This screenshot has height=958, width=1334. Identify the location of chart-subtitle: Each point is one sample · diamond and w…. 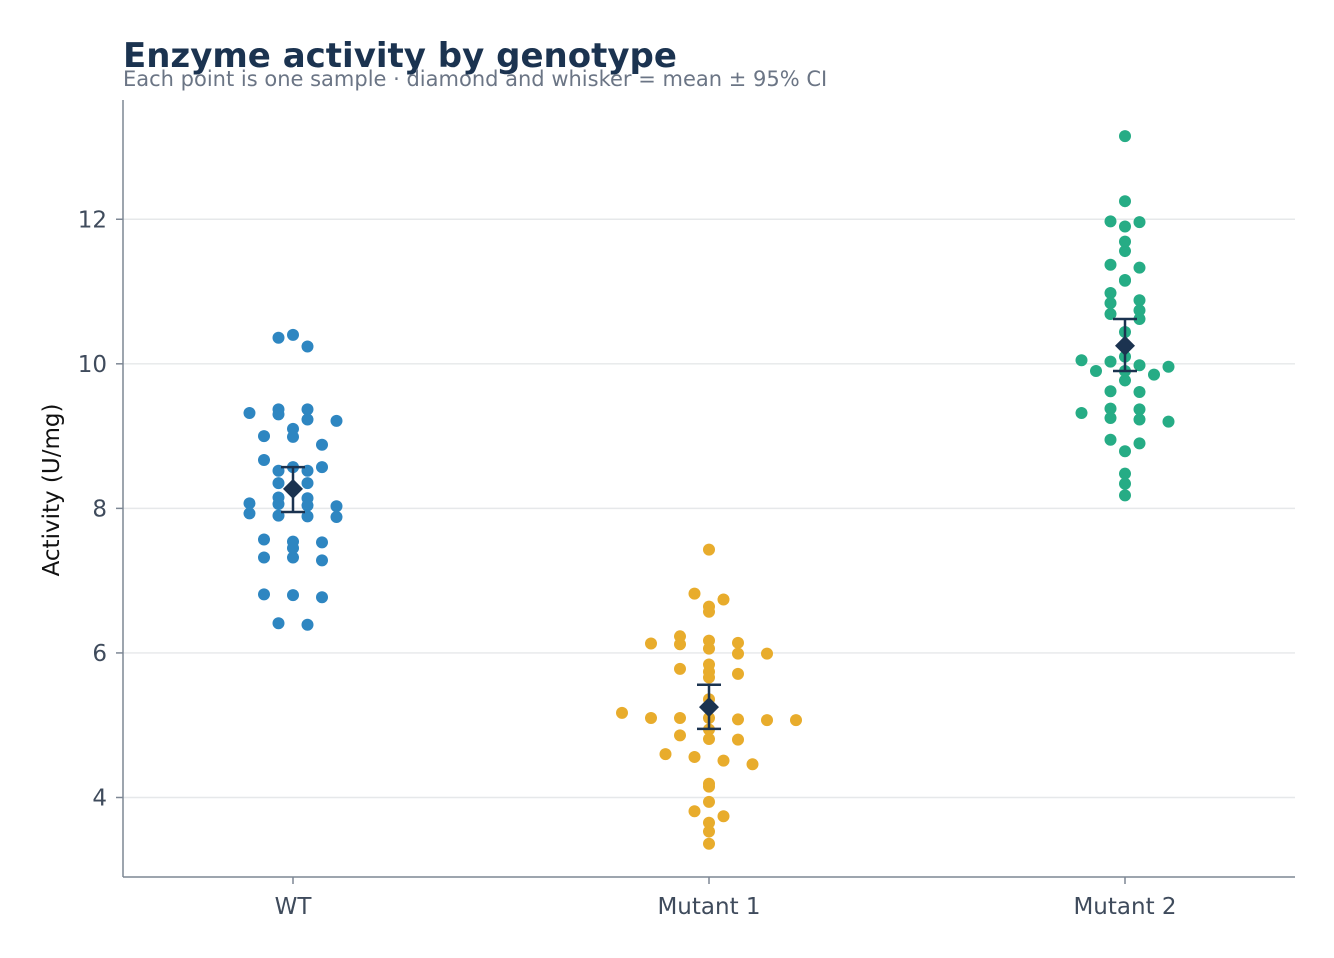
(475, 79).